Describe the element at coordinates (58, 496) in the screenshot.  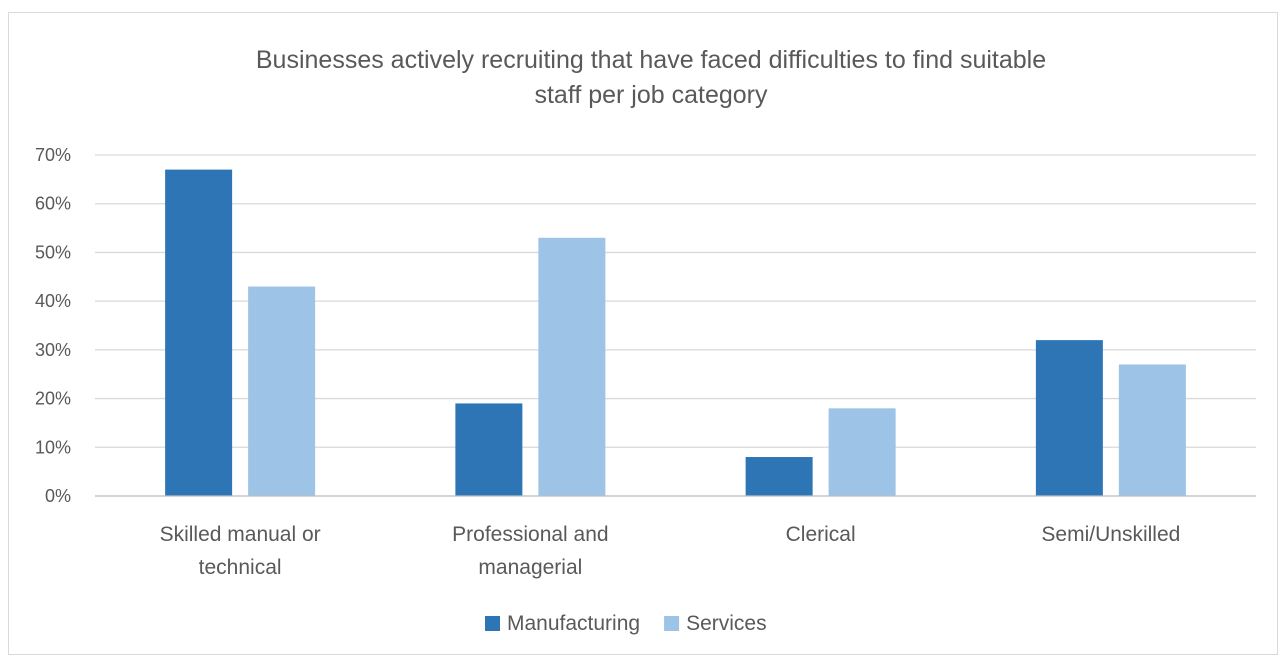
I see `y-tick-label: 0%` at that location.